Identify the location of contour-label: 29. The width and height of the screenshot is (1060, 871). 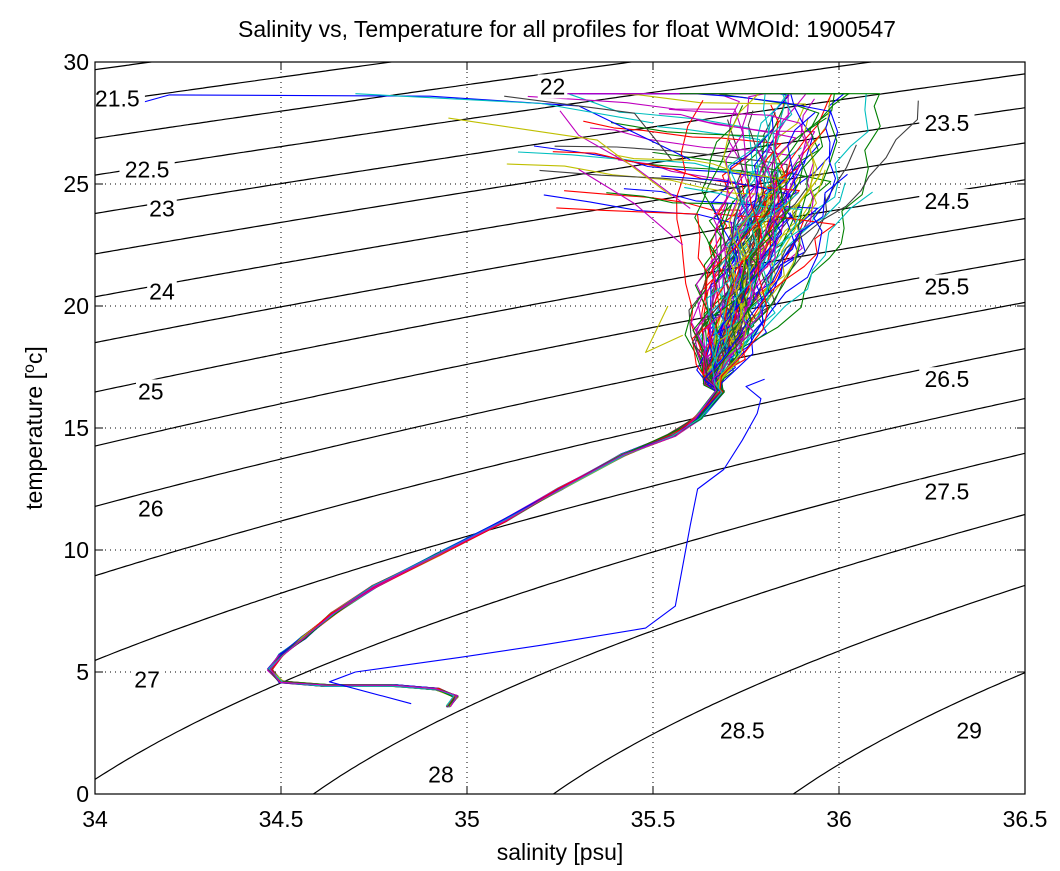
(969, 731).